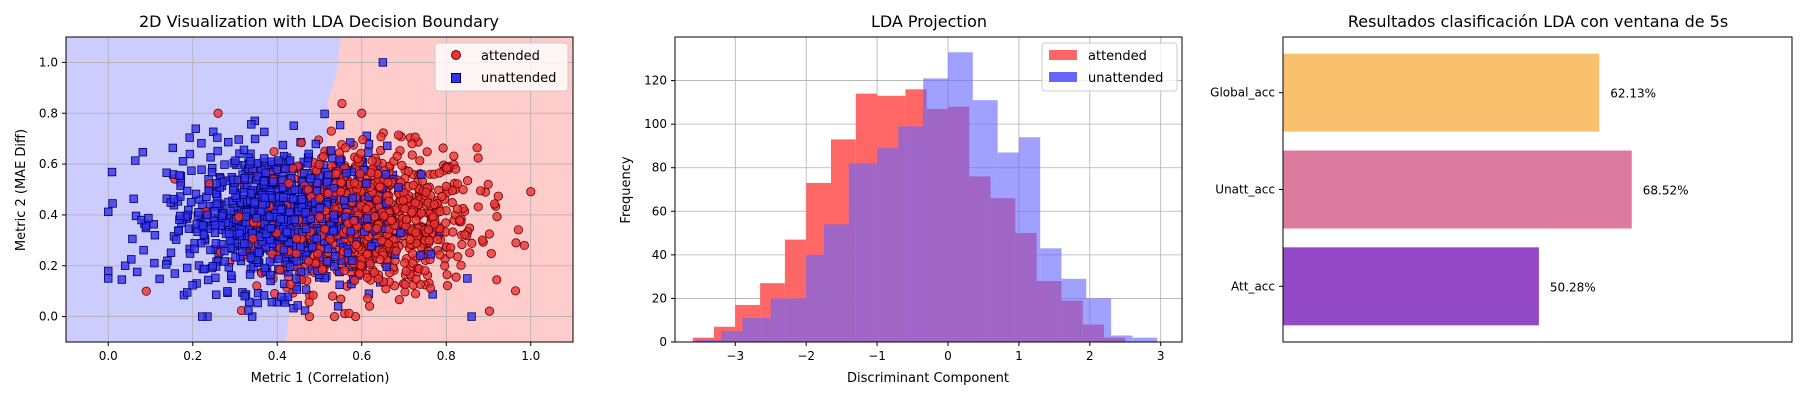 The width and height of the screenshot is (1800, 400). What do you see at coordinates (456, 55) in the screenshot?
I see `legend-attended-marker` at bounding box center [456, 55].